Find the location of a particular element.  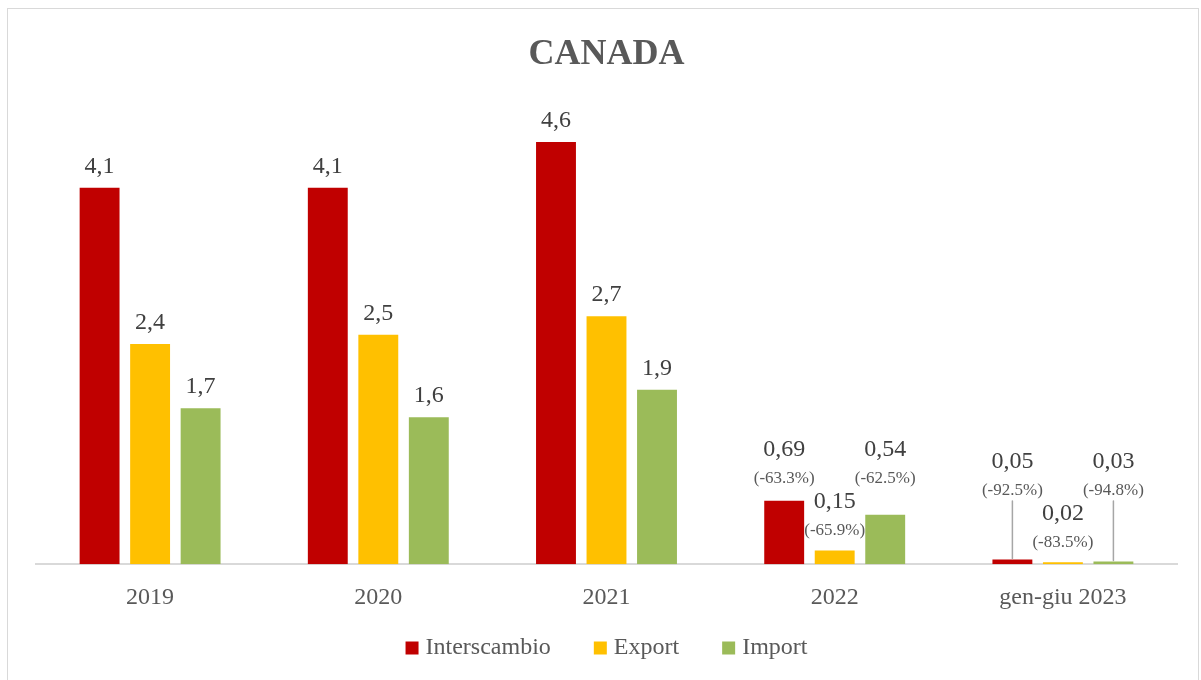

x-tick-label: 2020 is located at coordinates (378, 595).